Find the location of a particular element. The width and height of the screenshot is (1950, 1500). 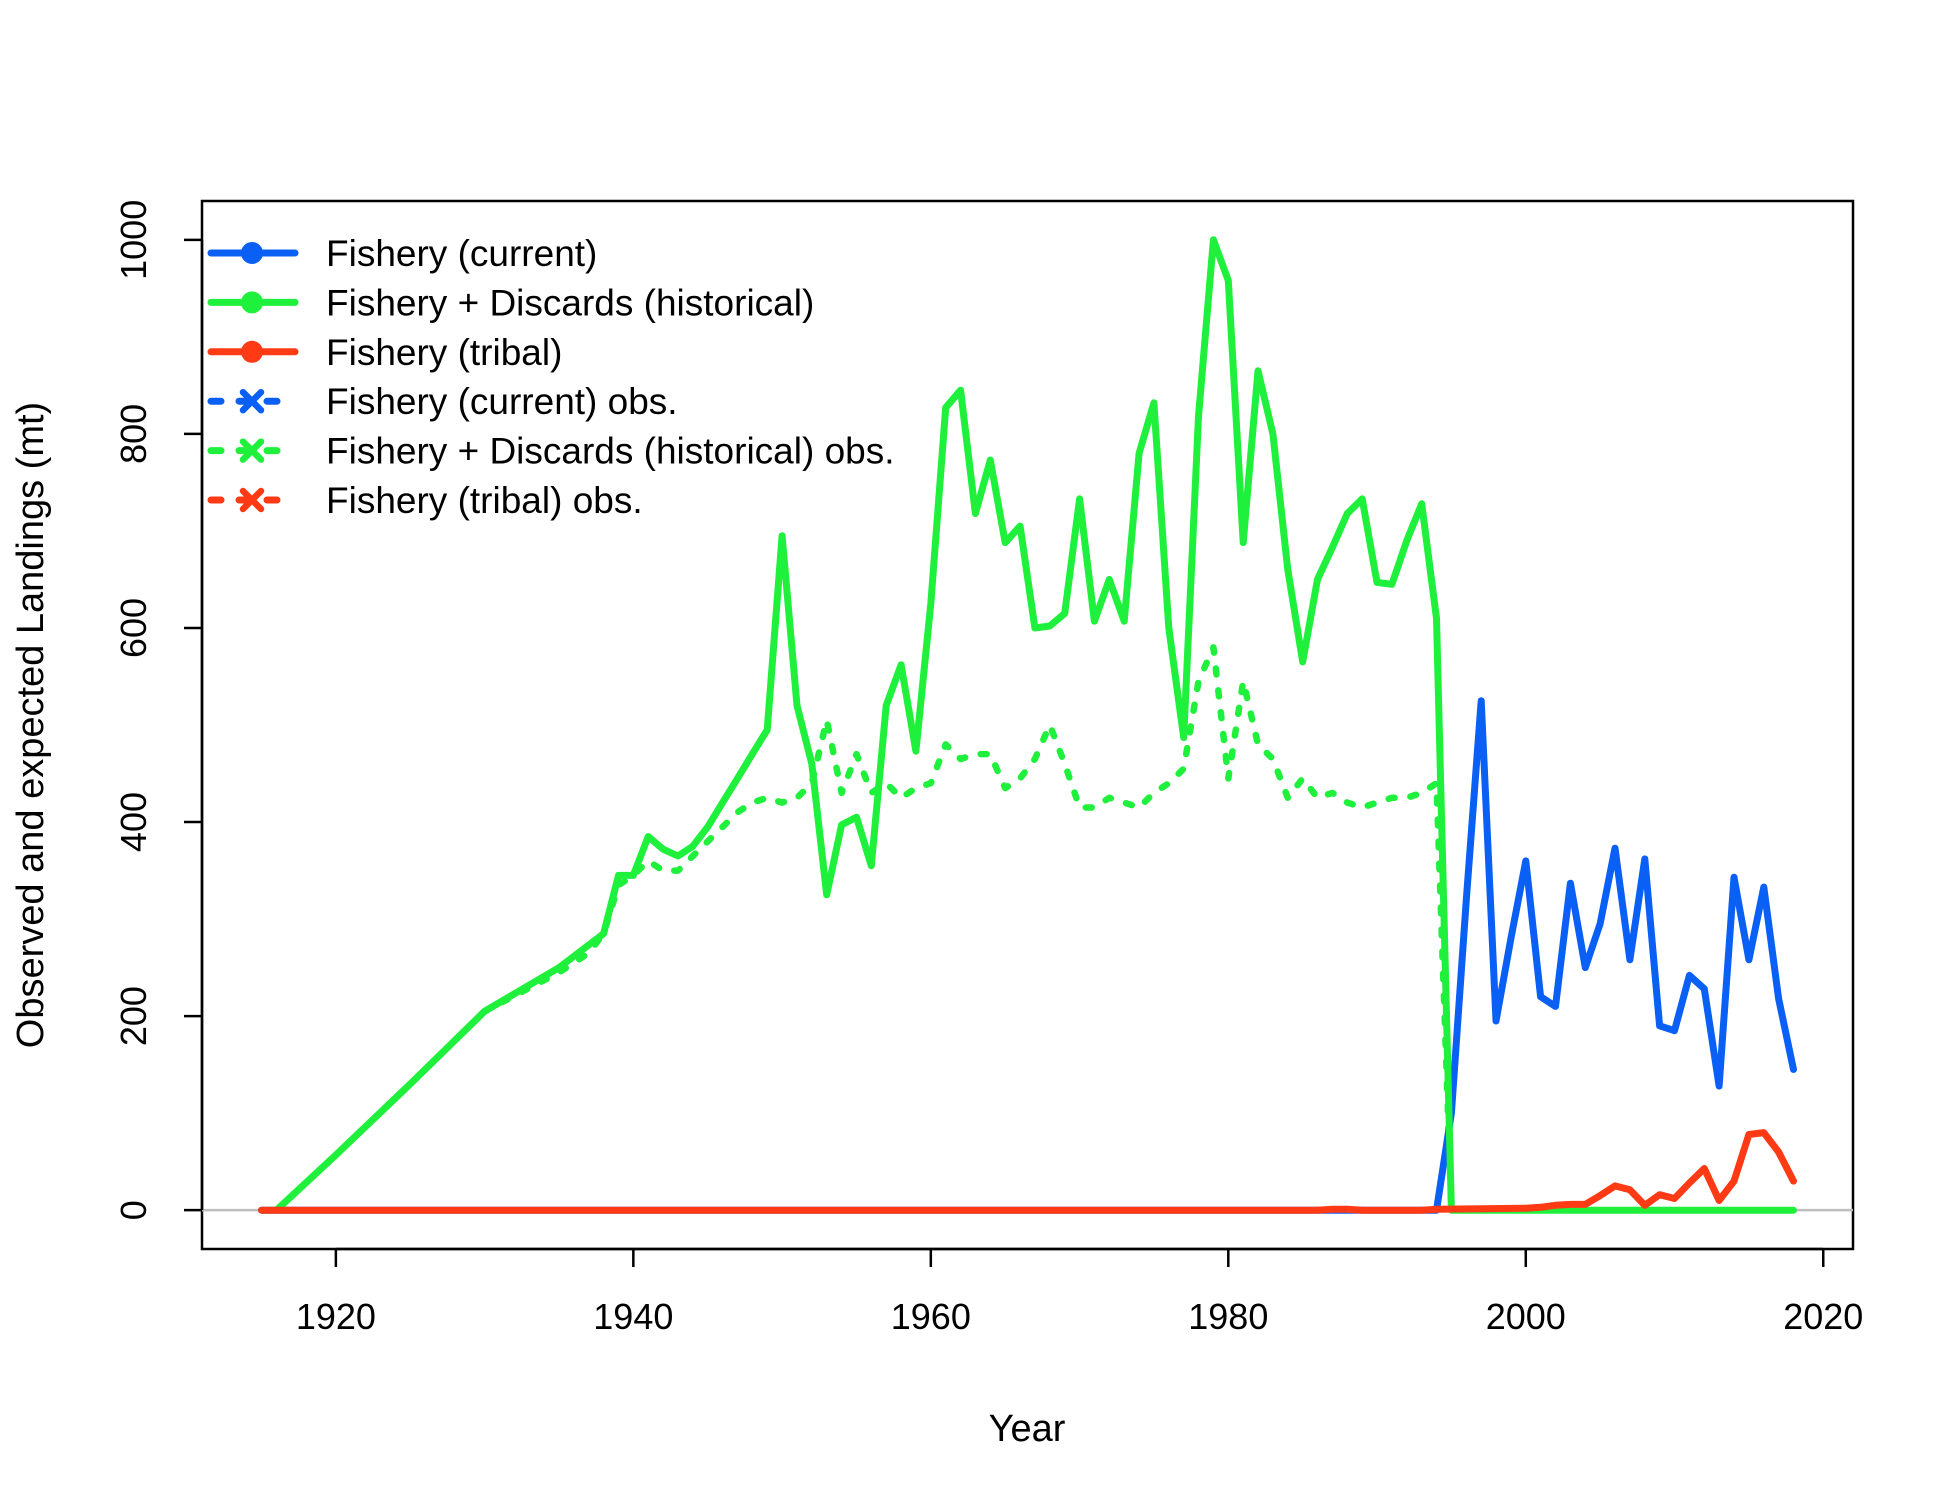

legend-entry-fishery-current: Fishery (current) is located at coordinates (402, 253).